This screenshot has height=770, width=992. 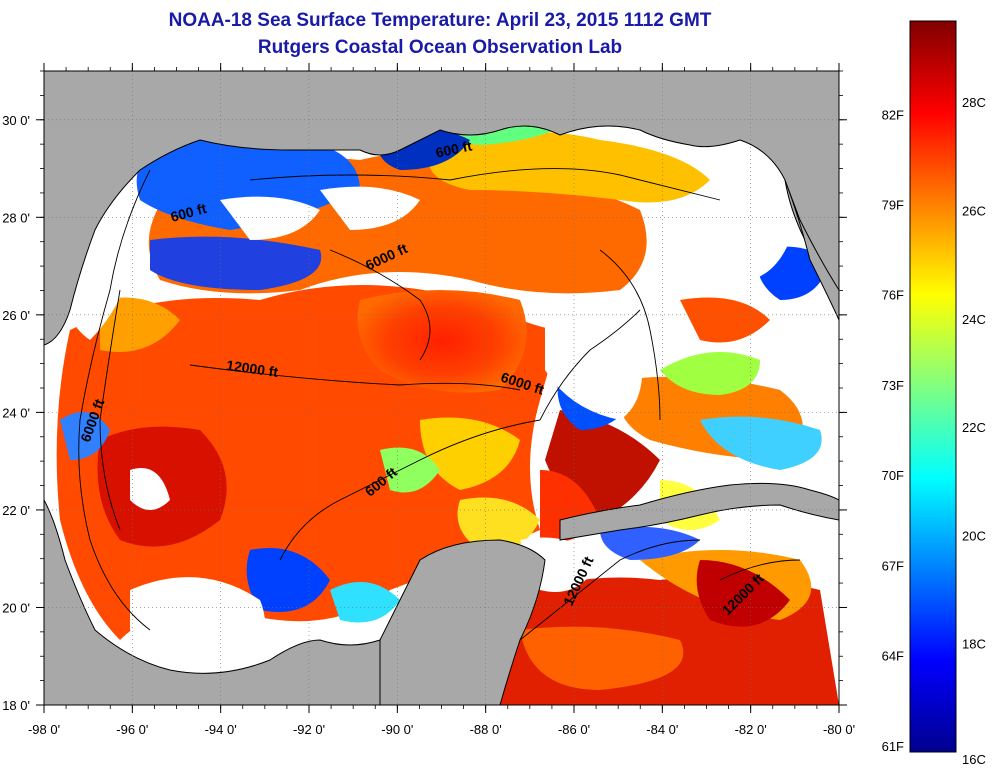 I want to click on lat-tick-label: 20 0', so click(x=16, y=607).